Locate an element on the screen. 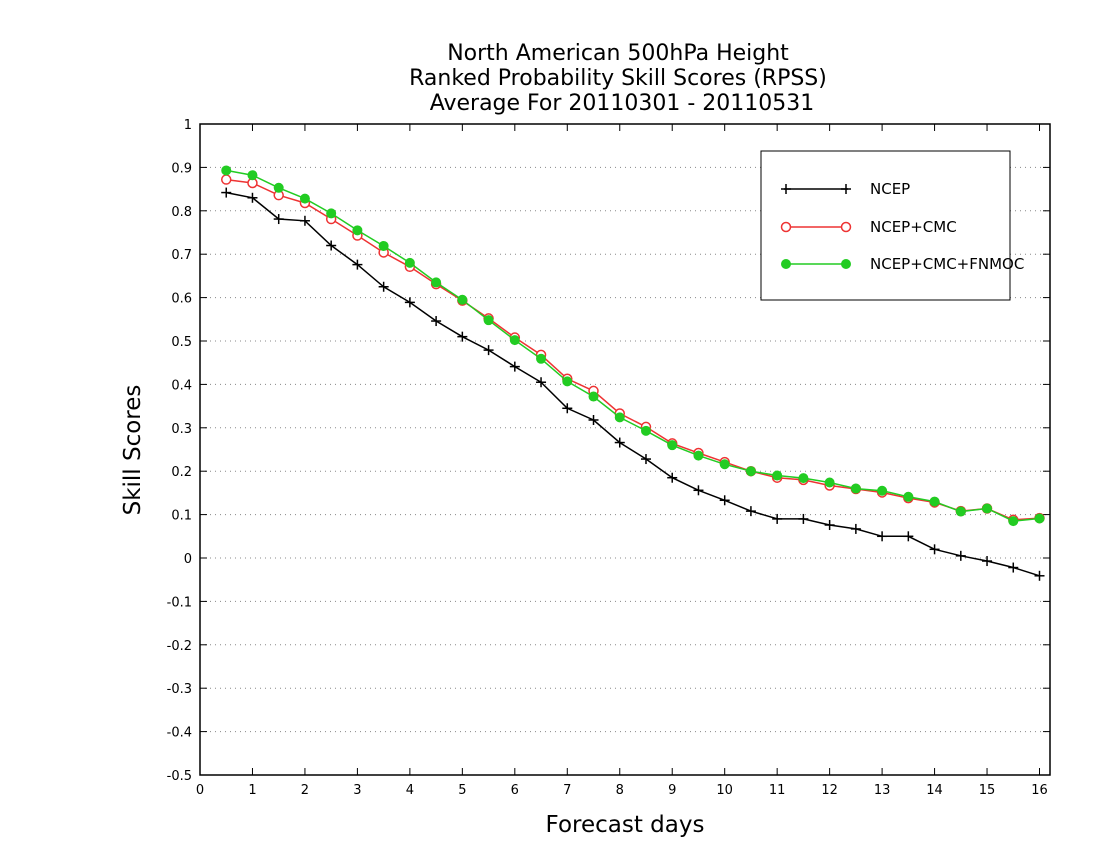  y-tick-label: 0.6 is located at coordinates (181, 299).